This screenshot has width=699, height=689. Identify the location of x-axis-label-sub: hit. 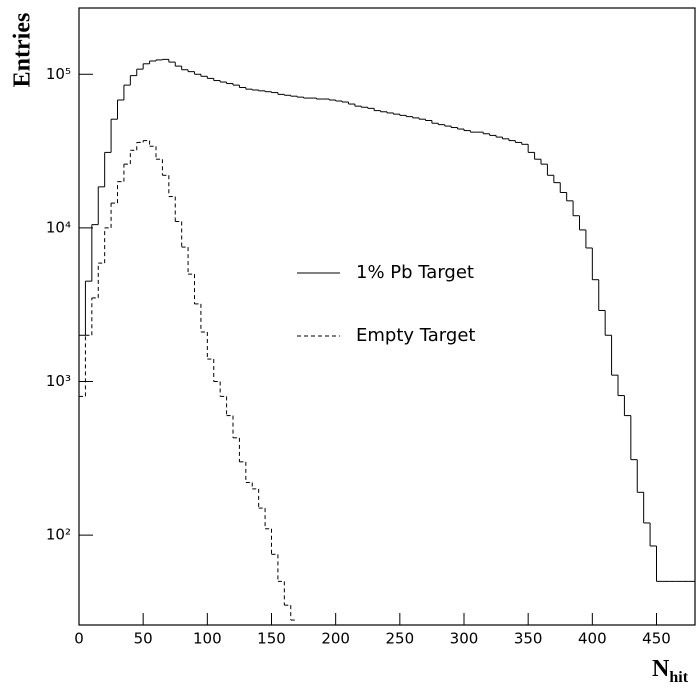
(678, 677).